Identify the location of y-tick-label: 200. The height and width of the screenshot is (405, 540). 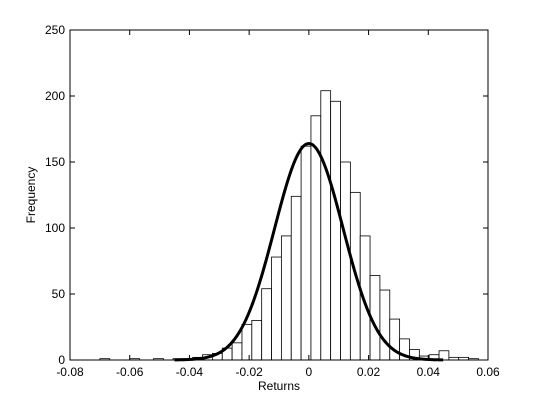
(55, 96).